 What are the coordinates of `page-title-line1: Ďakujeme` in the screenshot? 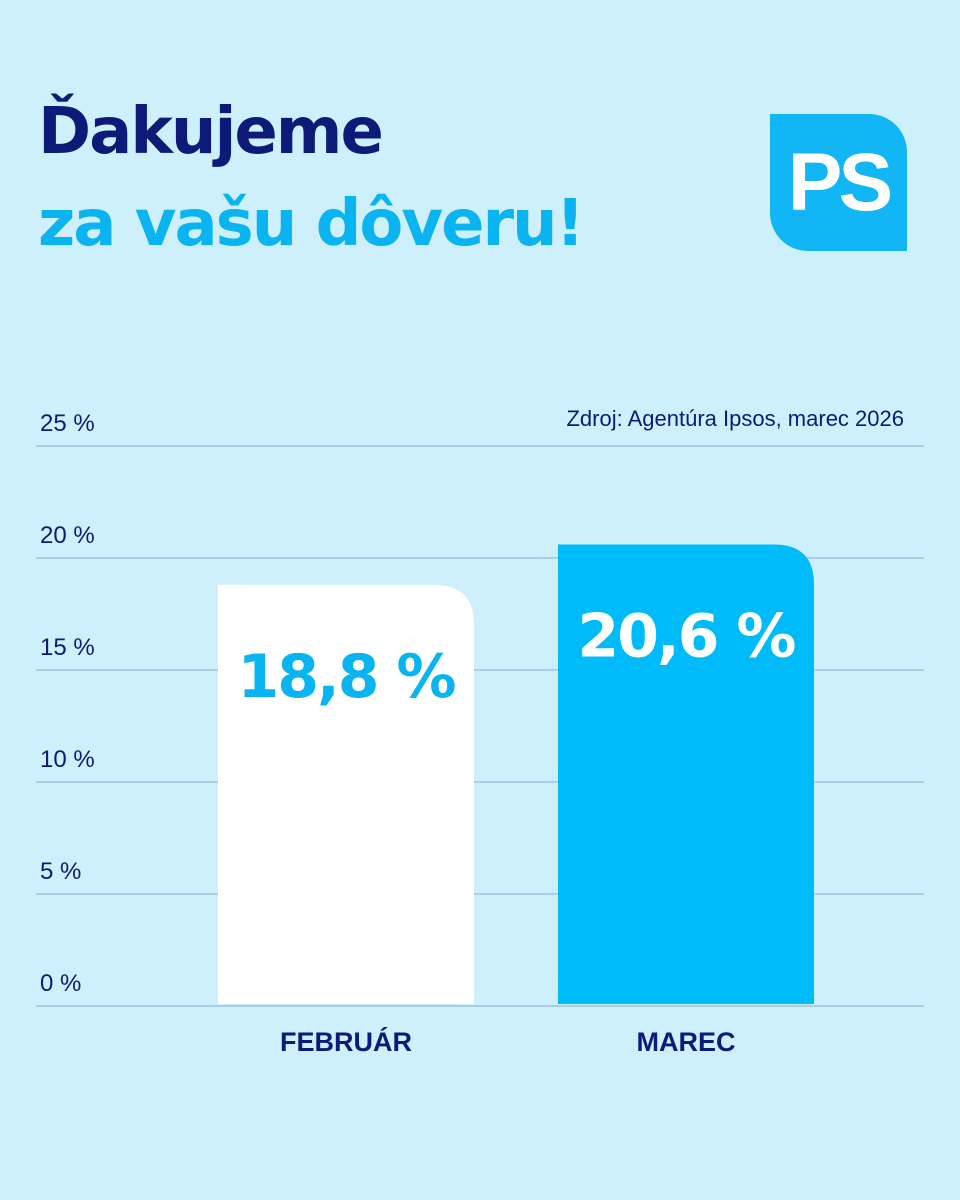 It's located at (211, 132).